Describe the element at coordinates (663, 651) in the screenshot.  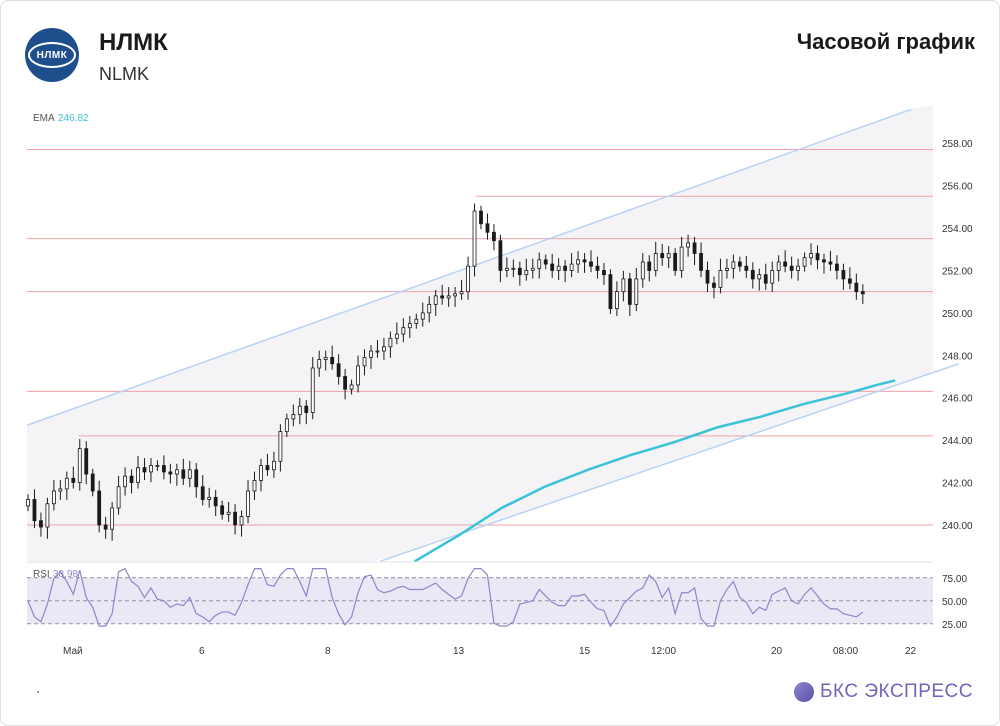
I see `x-tick-label: 12:00` at that location.